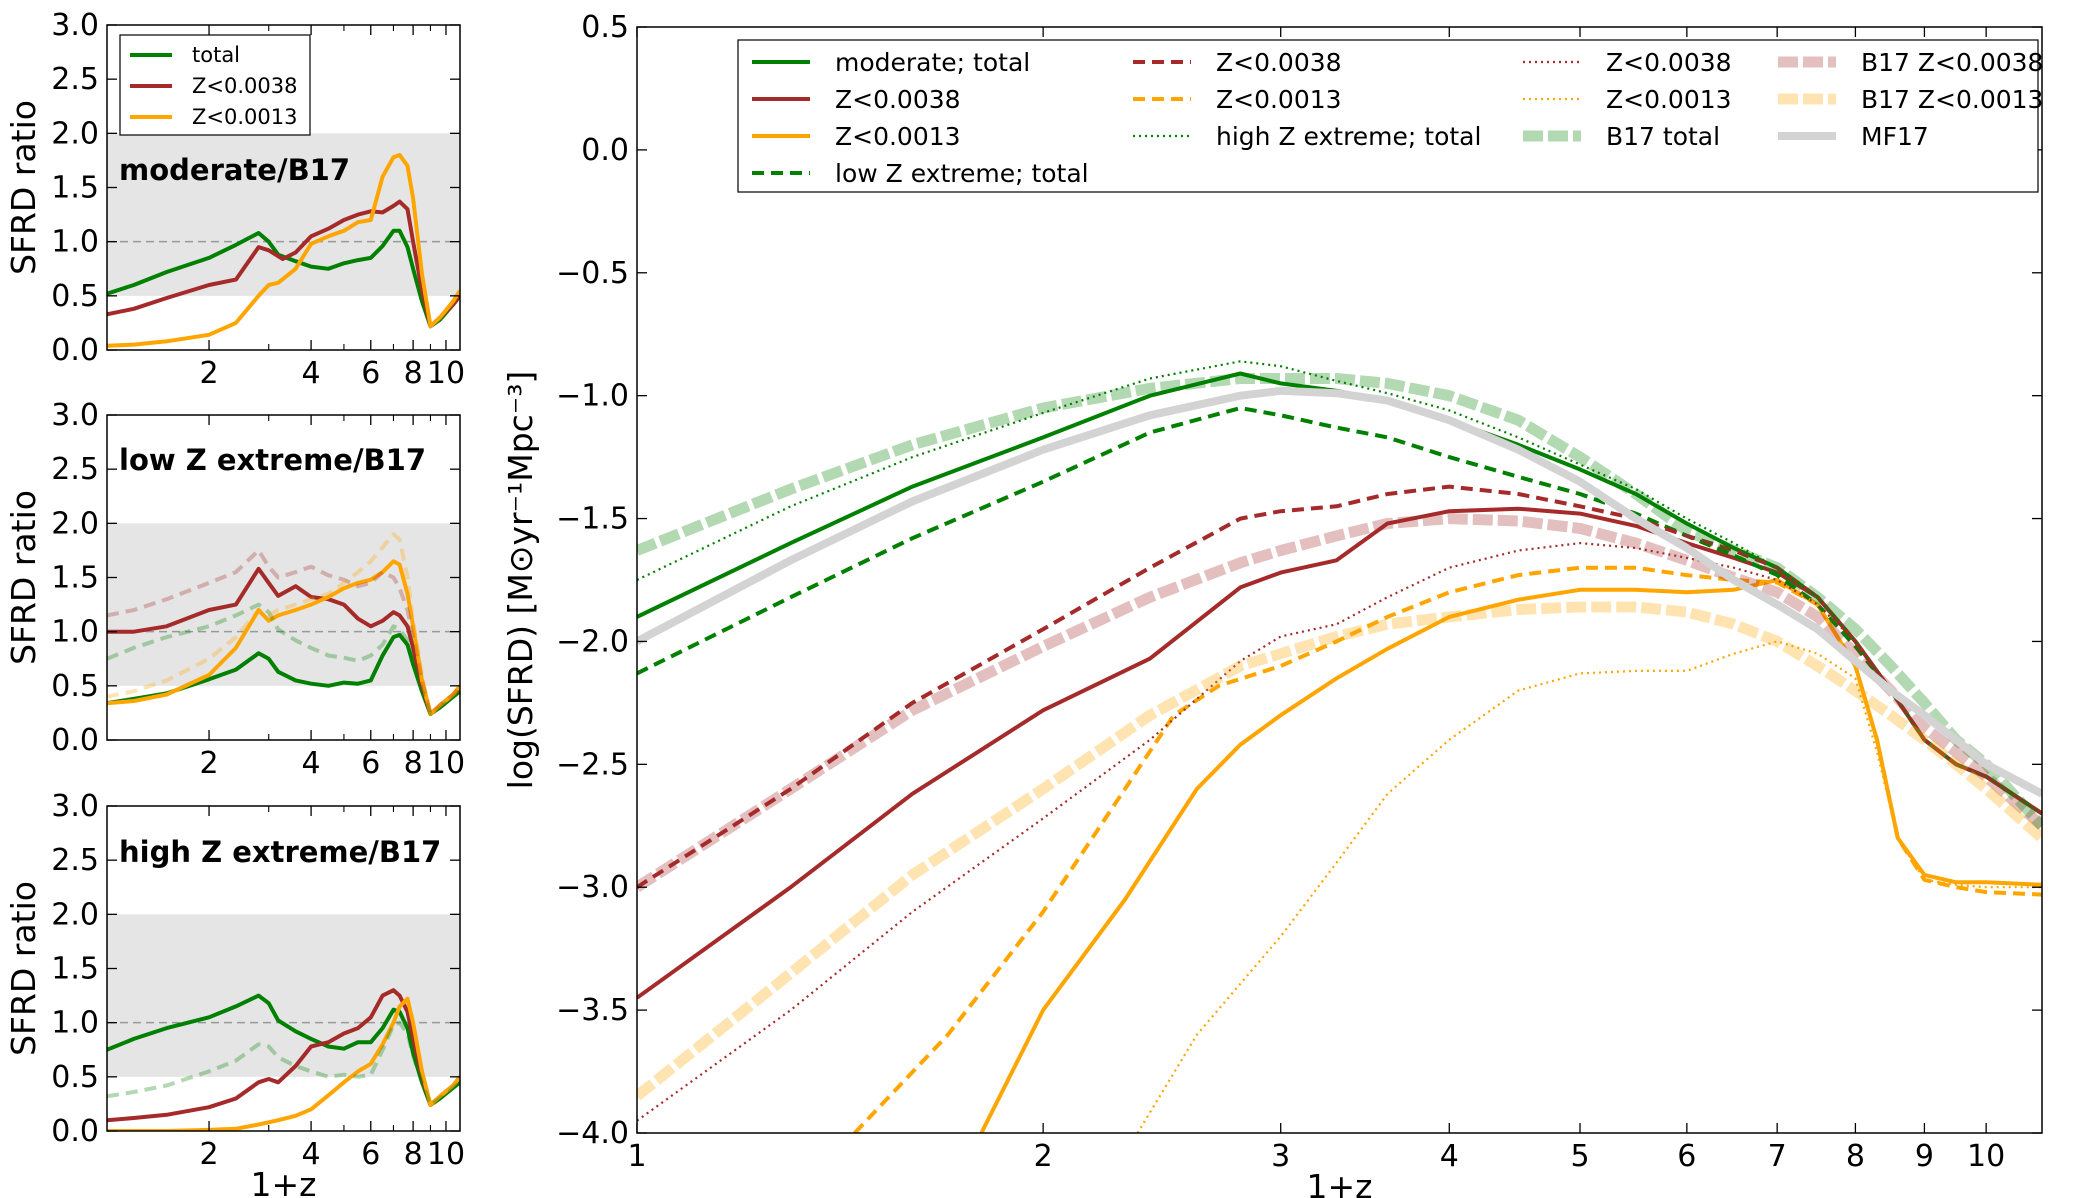 Image resolution: width=2100 pixels, height=1198 pixels. Describe the element at coordinates (280, 852) in the screenshot. I see `panel-title: high Z extreme/B17` at that location.